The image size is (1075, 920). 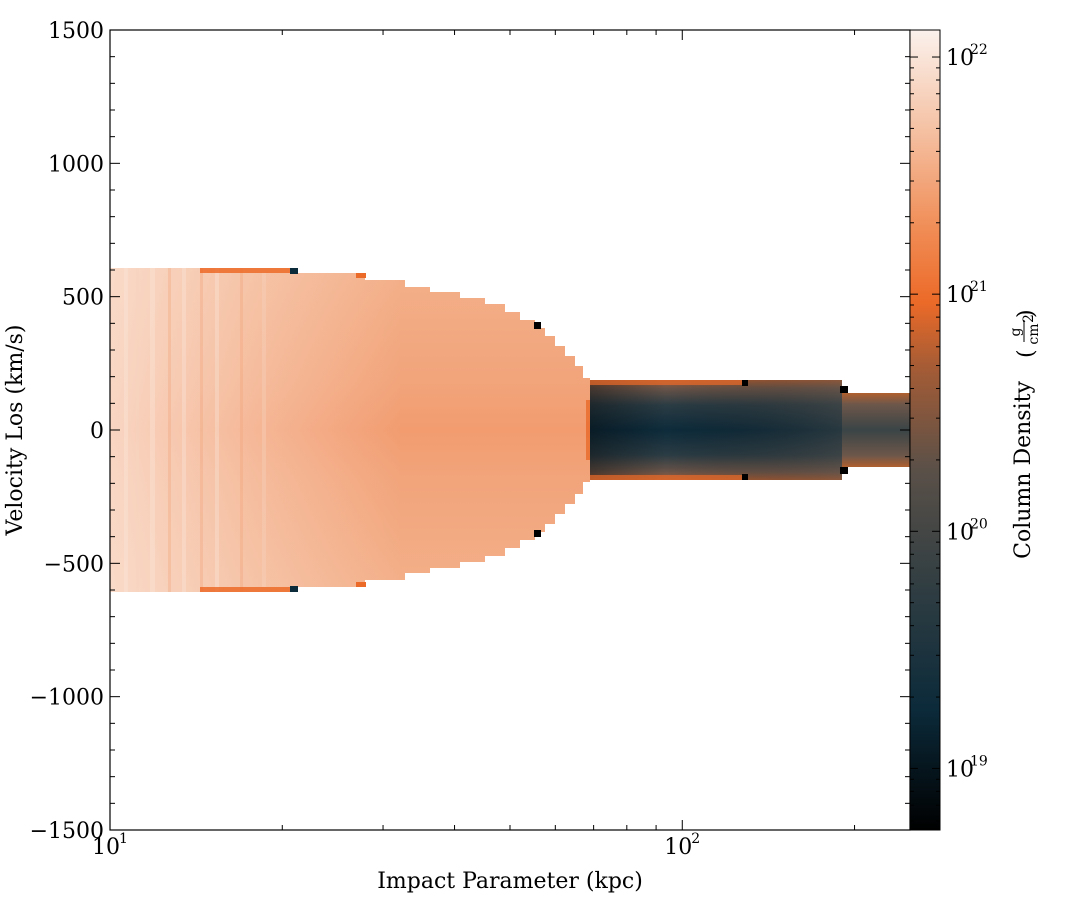 What do you see at coordinates (1016, 331) in the screenshot?
I see `colorbar-unit-numerator: g` at bounding box center [1016, 331].